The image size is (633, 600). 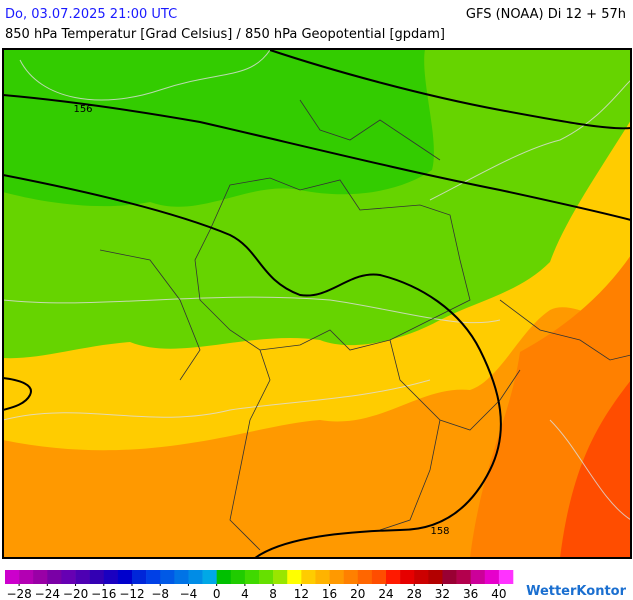 I want to click on colorbar-label: 12, so click(x=301, y=593).